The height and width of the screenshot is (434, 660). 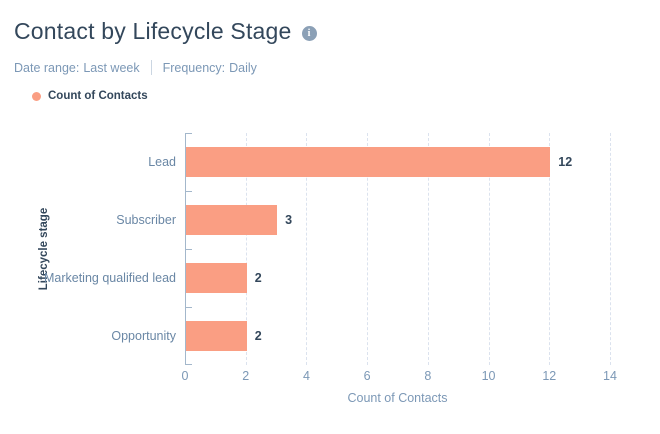 I want to click on page-title: Contact by Lifecycle Stage, so click(x=153, y=31).